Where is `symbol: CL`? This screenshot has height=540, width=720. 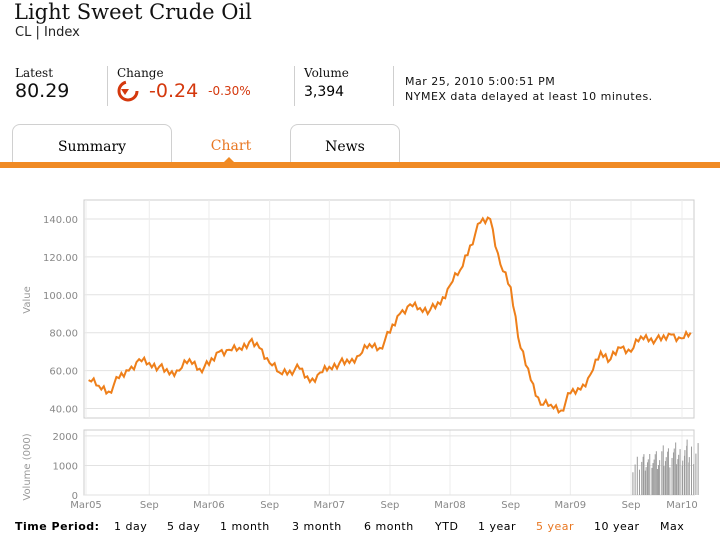 symbol: CL is located at coordinates (23, 32).